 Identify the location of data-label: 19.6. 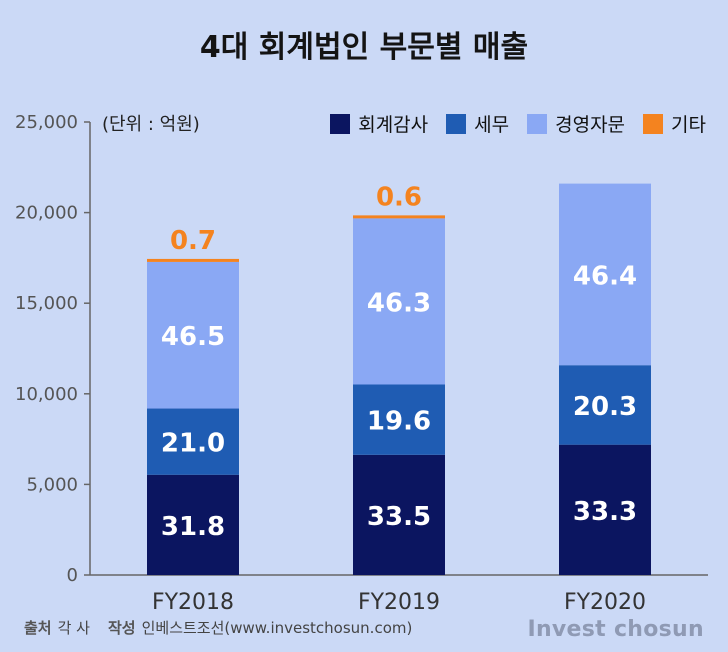
(399, 422).